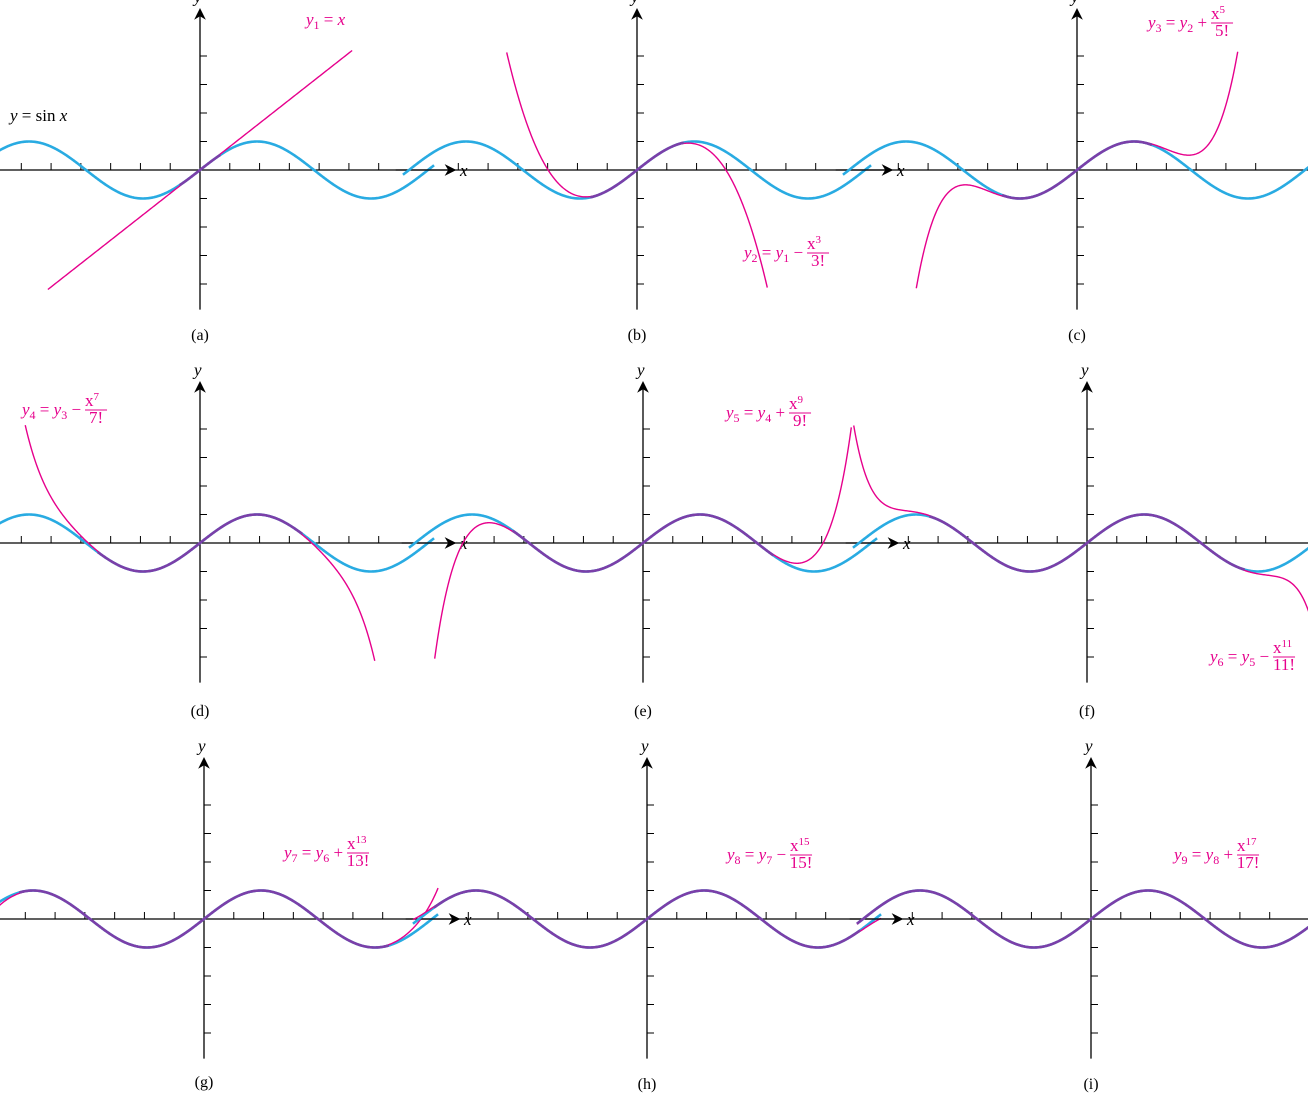 Image resolution: width=1308 pixels, height=1100 pixels. What do you see at coordinates (647, 1084) in the screenshot?
I see `panel-caption: (h)` at bounding box center [647, 1084].